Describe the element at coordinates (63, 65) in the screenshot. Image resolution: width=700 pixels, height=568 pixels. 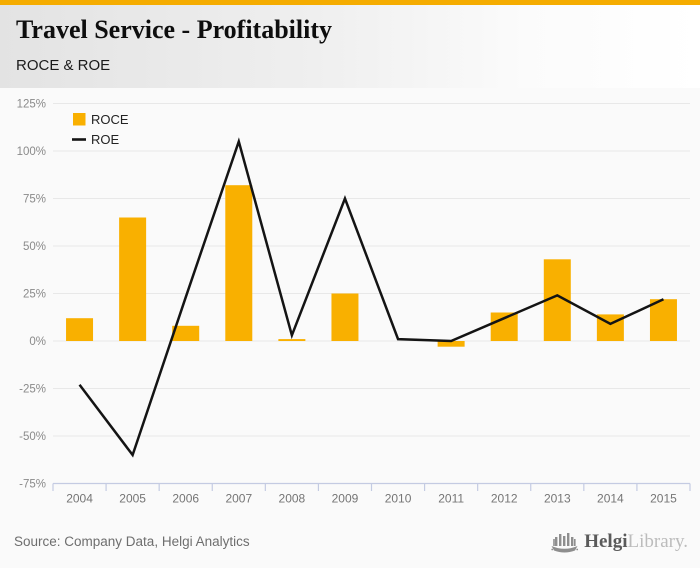
I see `chart-subtitle: ROCE & ROE` at that location.